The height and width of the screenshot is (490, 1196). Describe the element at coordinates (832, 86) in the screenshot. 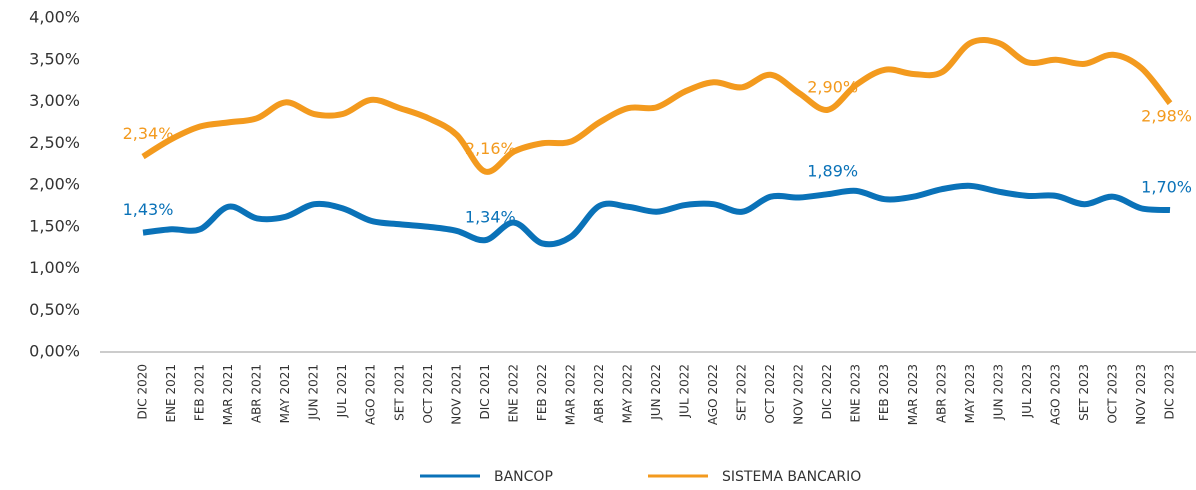

I see `data-label: 2,90%` at that location.